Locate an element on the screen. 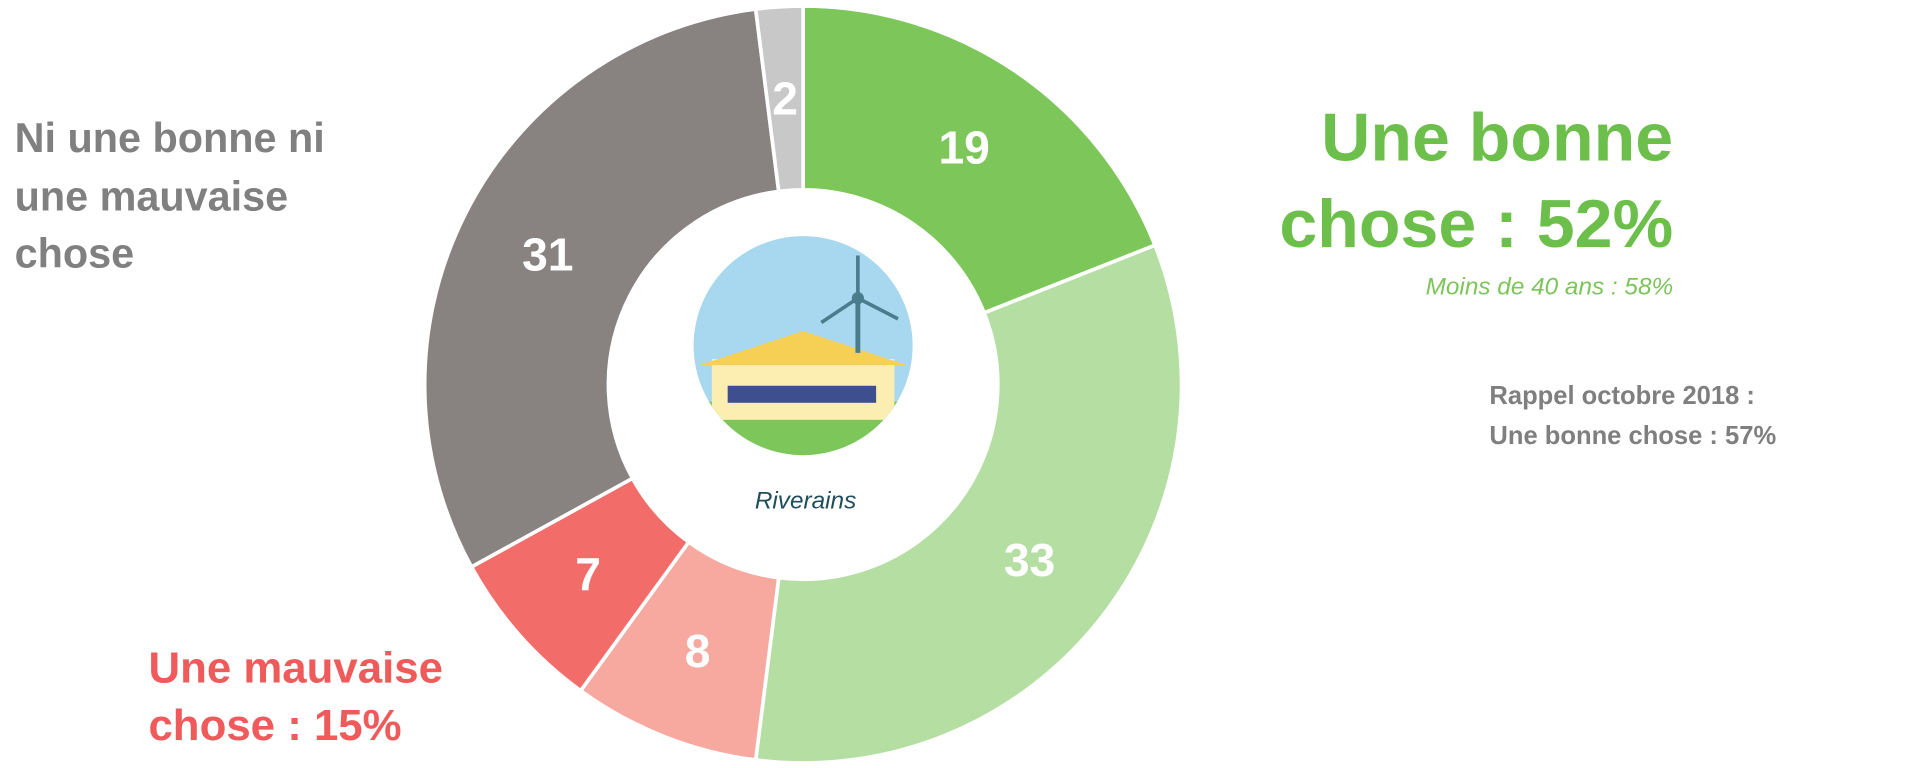  value-label: 8 is located at coordinates (698, 651).